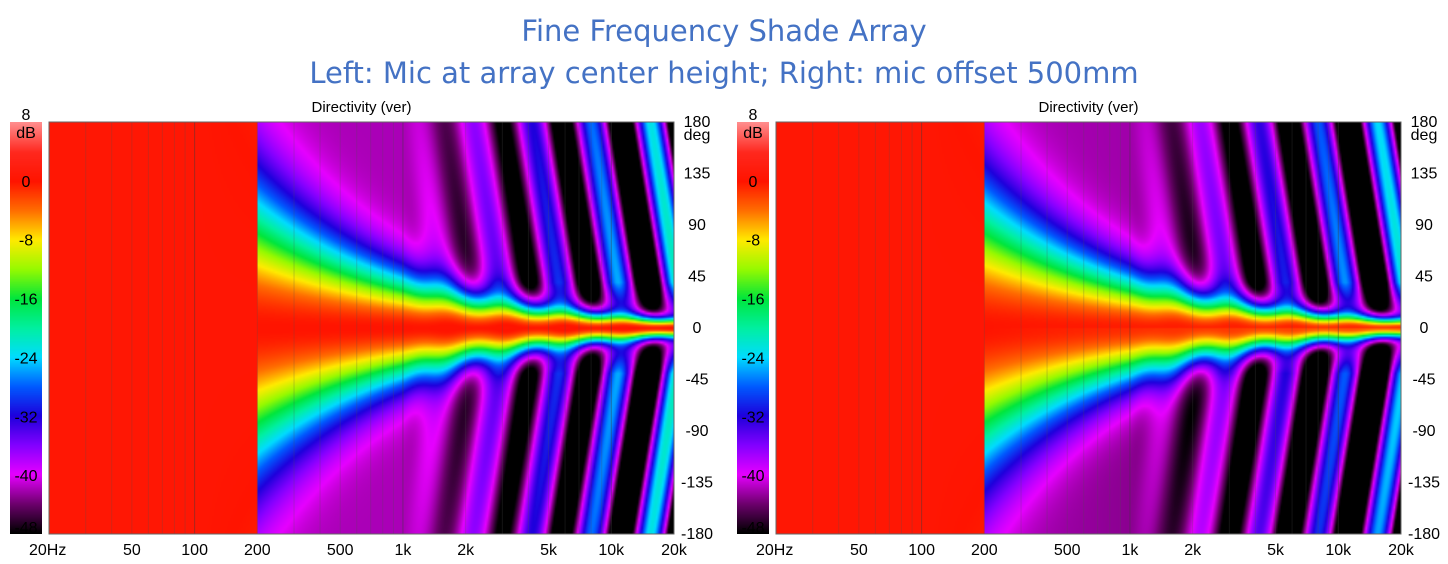 The image size is (1448, 564). What do you see at coordinates (774, 550) in the screenshot?
I see `right-chart-x-tick-label: 20Hz` at bounding box center [774, 550].